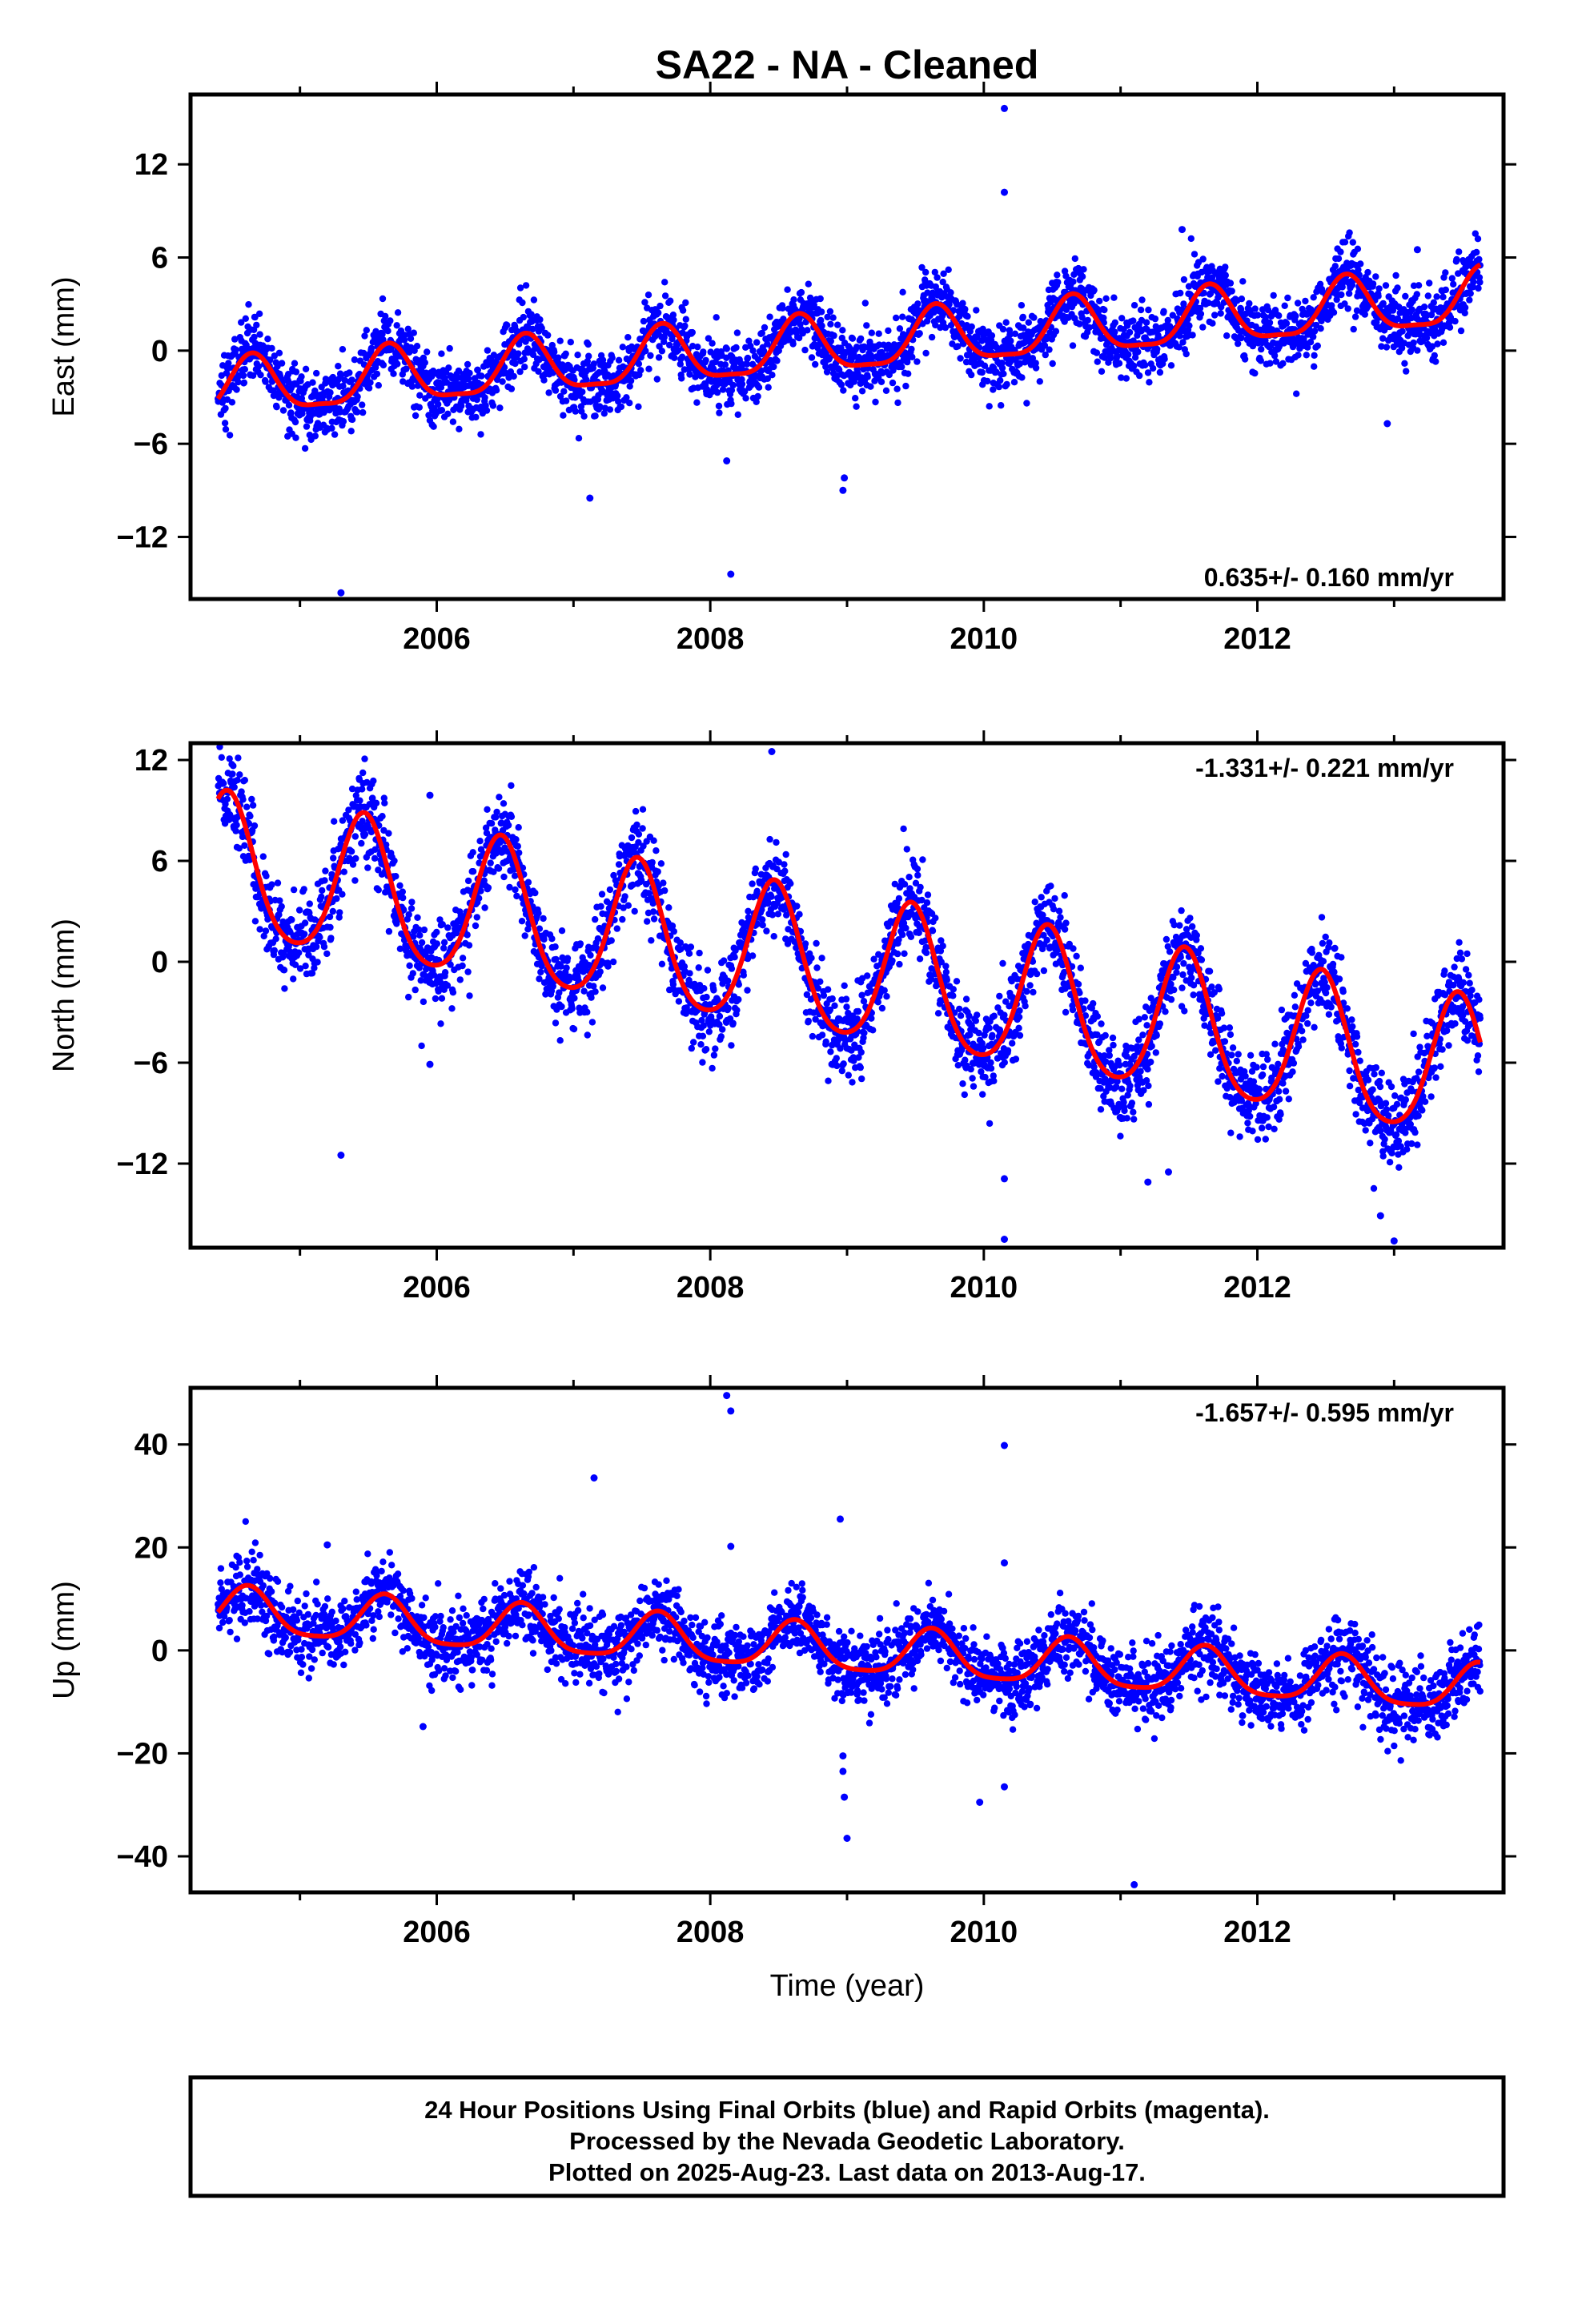 The height and width of the screenshot is (2324, 1582). What do you see at coordinates (142, 537) in the screenshot?
I see `y-tick-label: −12` at bounding box center [142, 537].